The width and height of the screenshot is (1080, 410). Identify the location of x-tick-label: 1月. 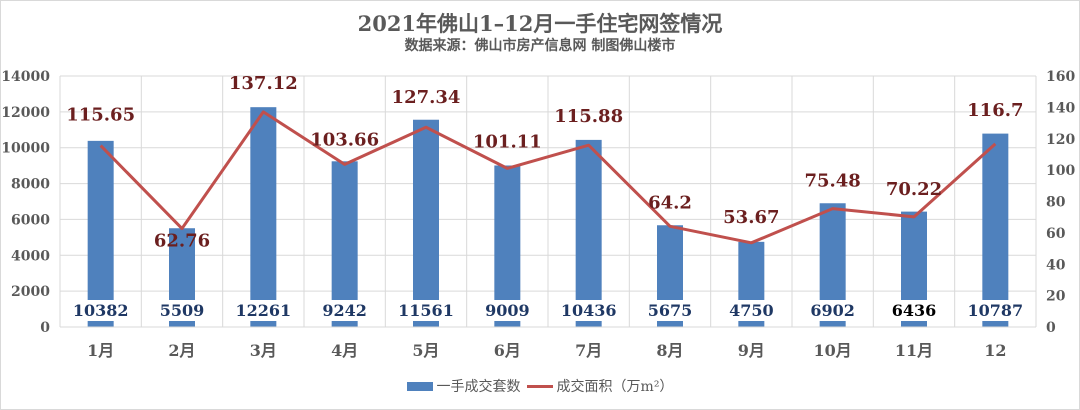
(100, 350).